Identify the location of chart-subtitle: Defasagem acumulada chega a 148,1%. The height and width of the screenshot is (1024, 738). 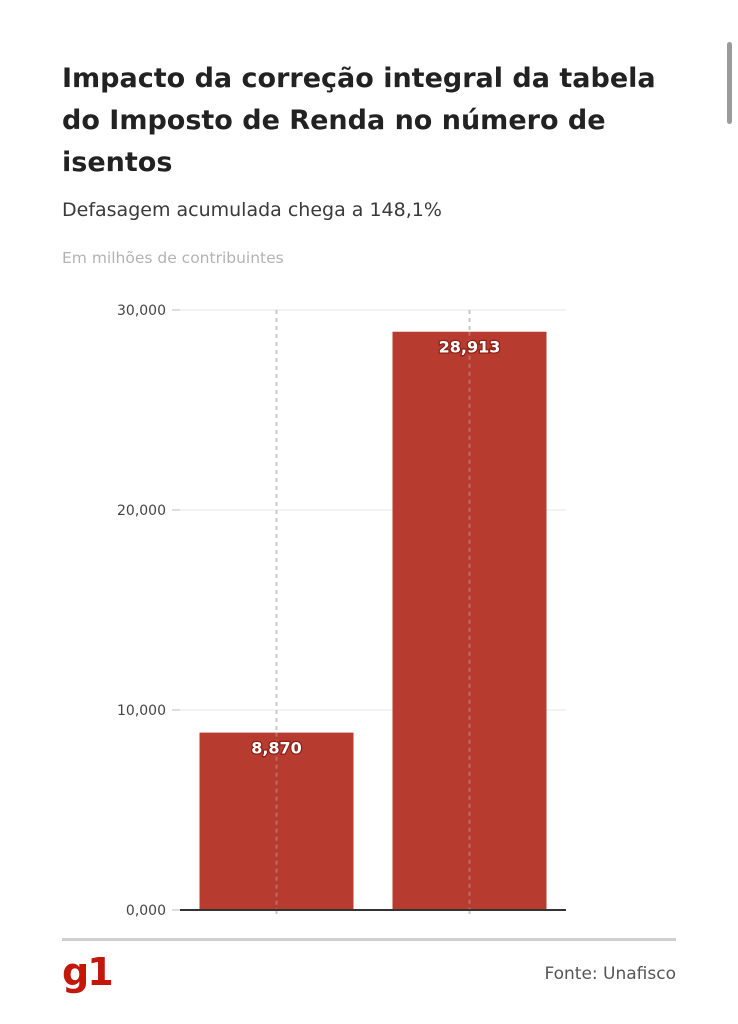
(252, 210).